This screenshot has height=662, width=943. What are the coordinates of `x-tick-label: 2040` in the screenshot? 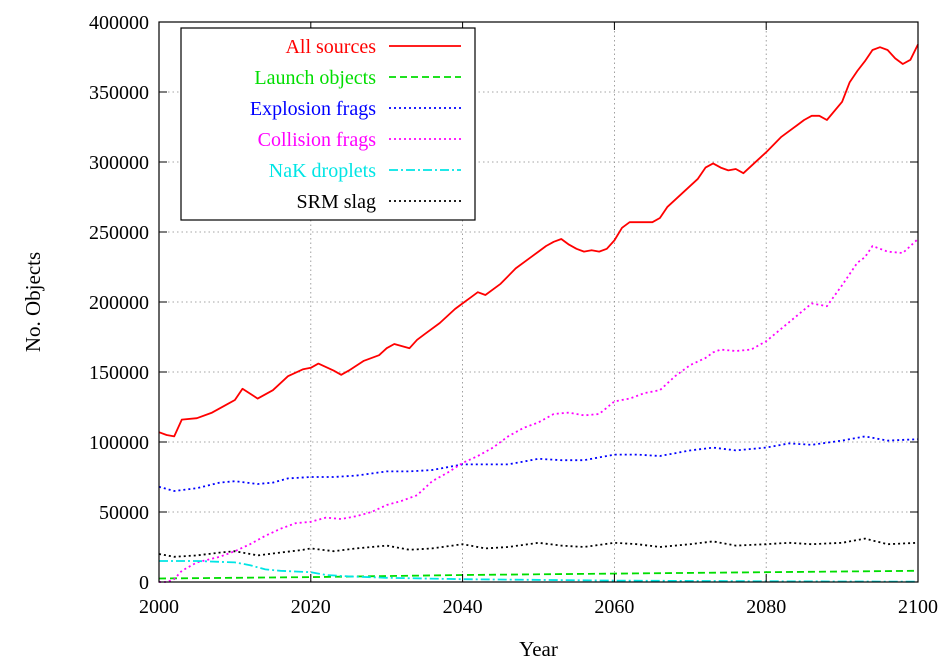 It's located at (463, 607).